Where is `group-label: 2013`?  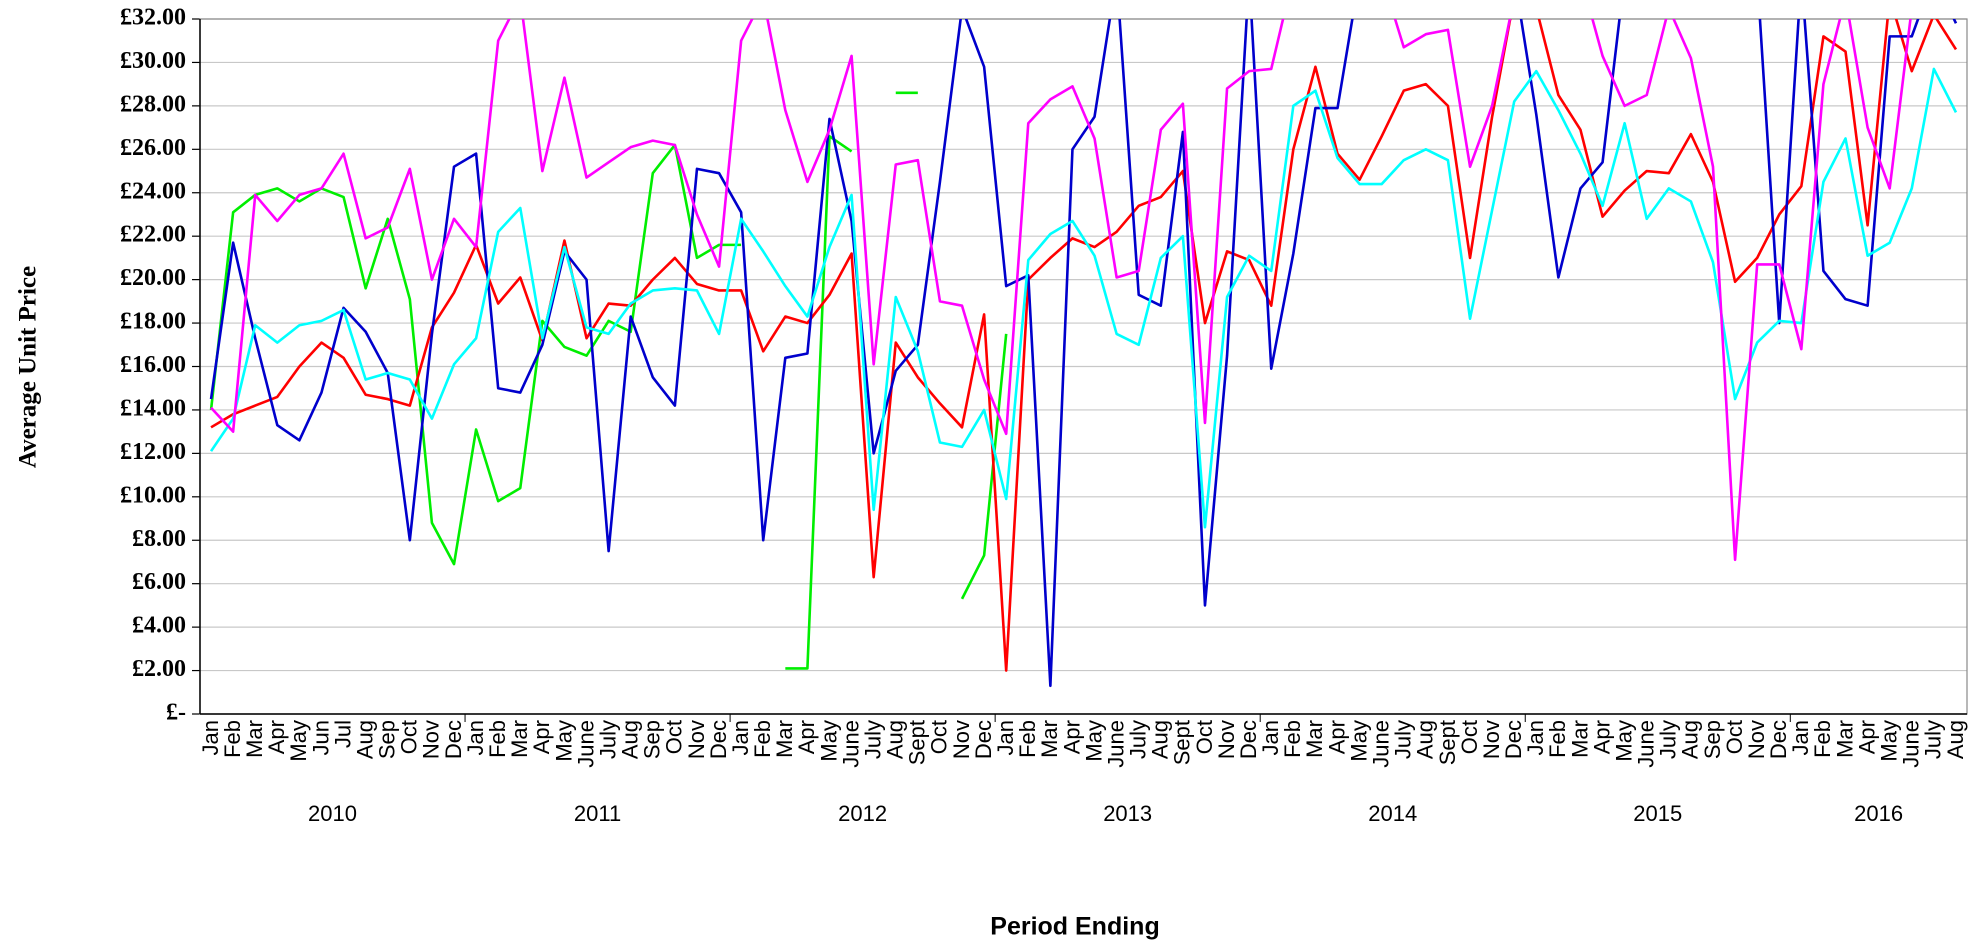
group-label: 2013 is located at coordinates (1127, 813).